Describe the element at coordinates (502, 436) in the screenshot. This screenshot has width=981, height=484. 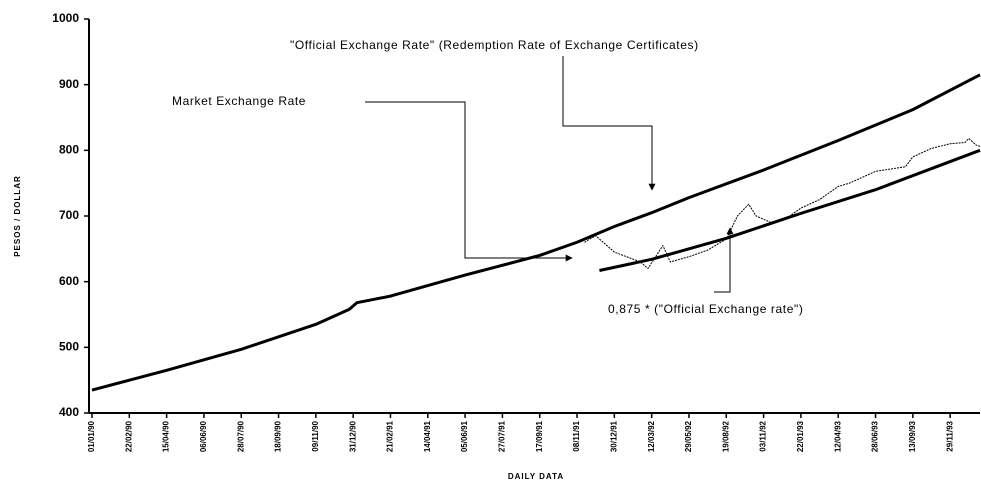
I see `x-tick-label: 27/07/91` at that location.